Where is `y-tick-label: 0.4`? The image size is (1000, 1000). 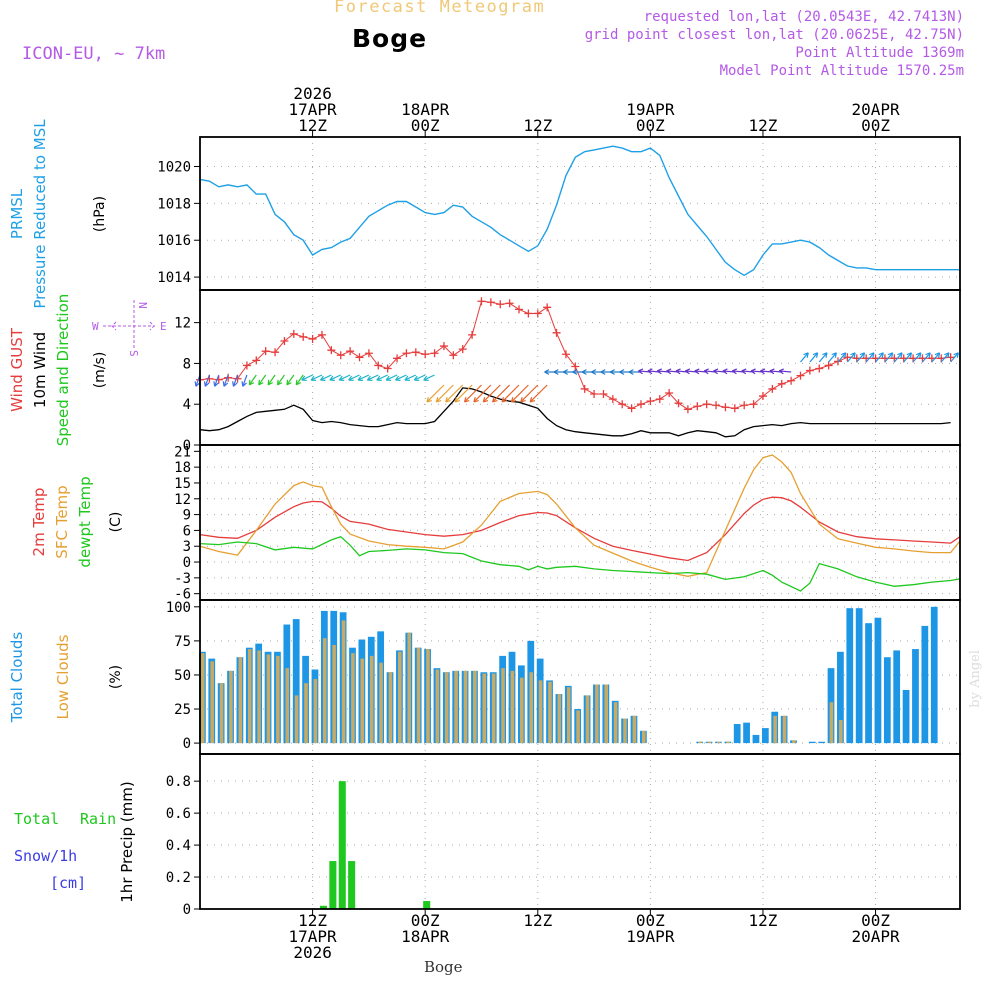
y-tick-label: 0.4 is located at coordinates (178, 846).